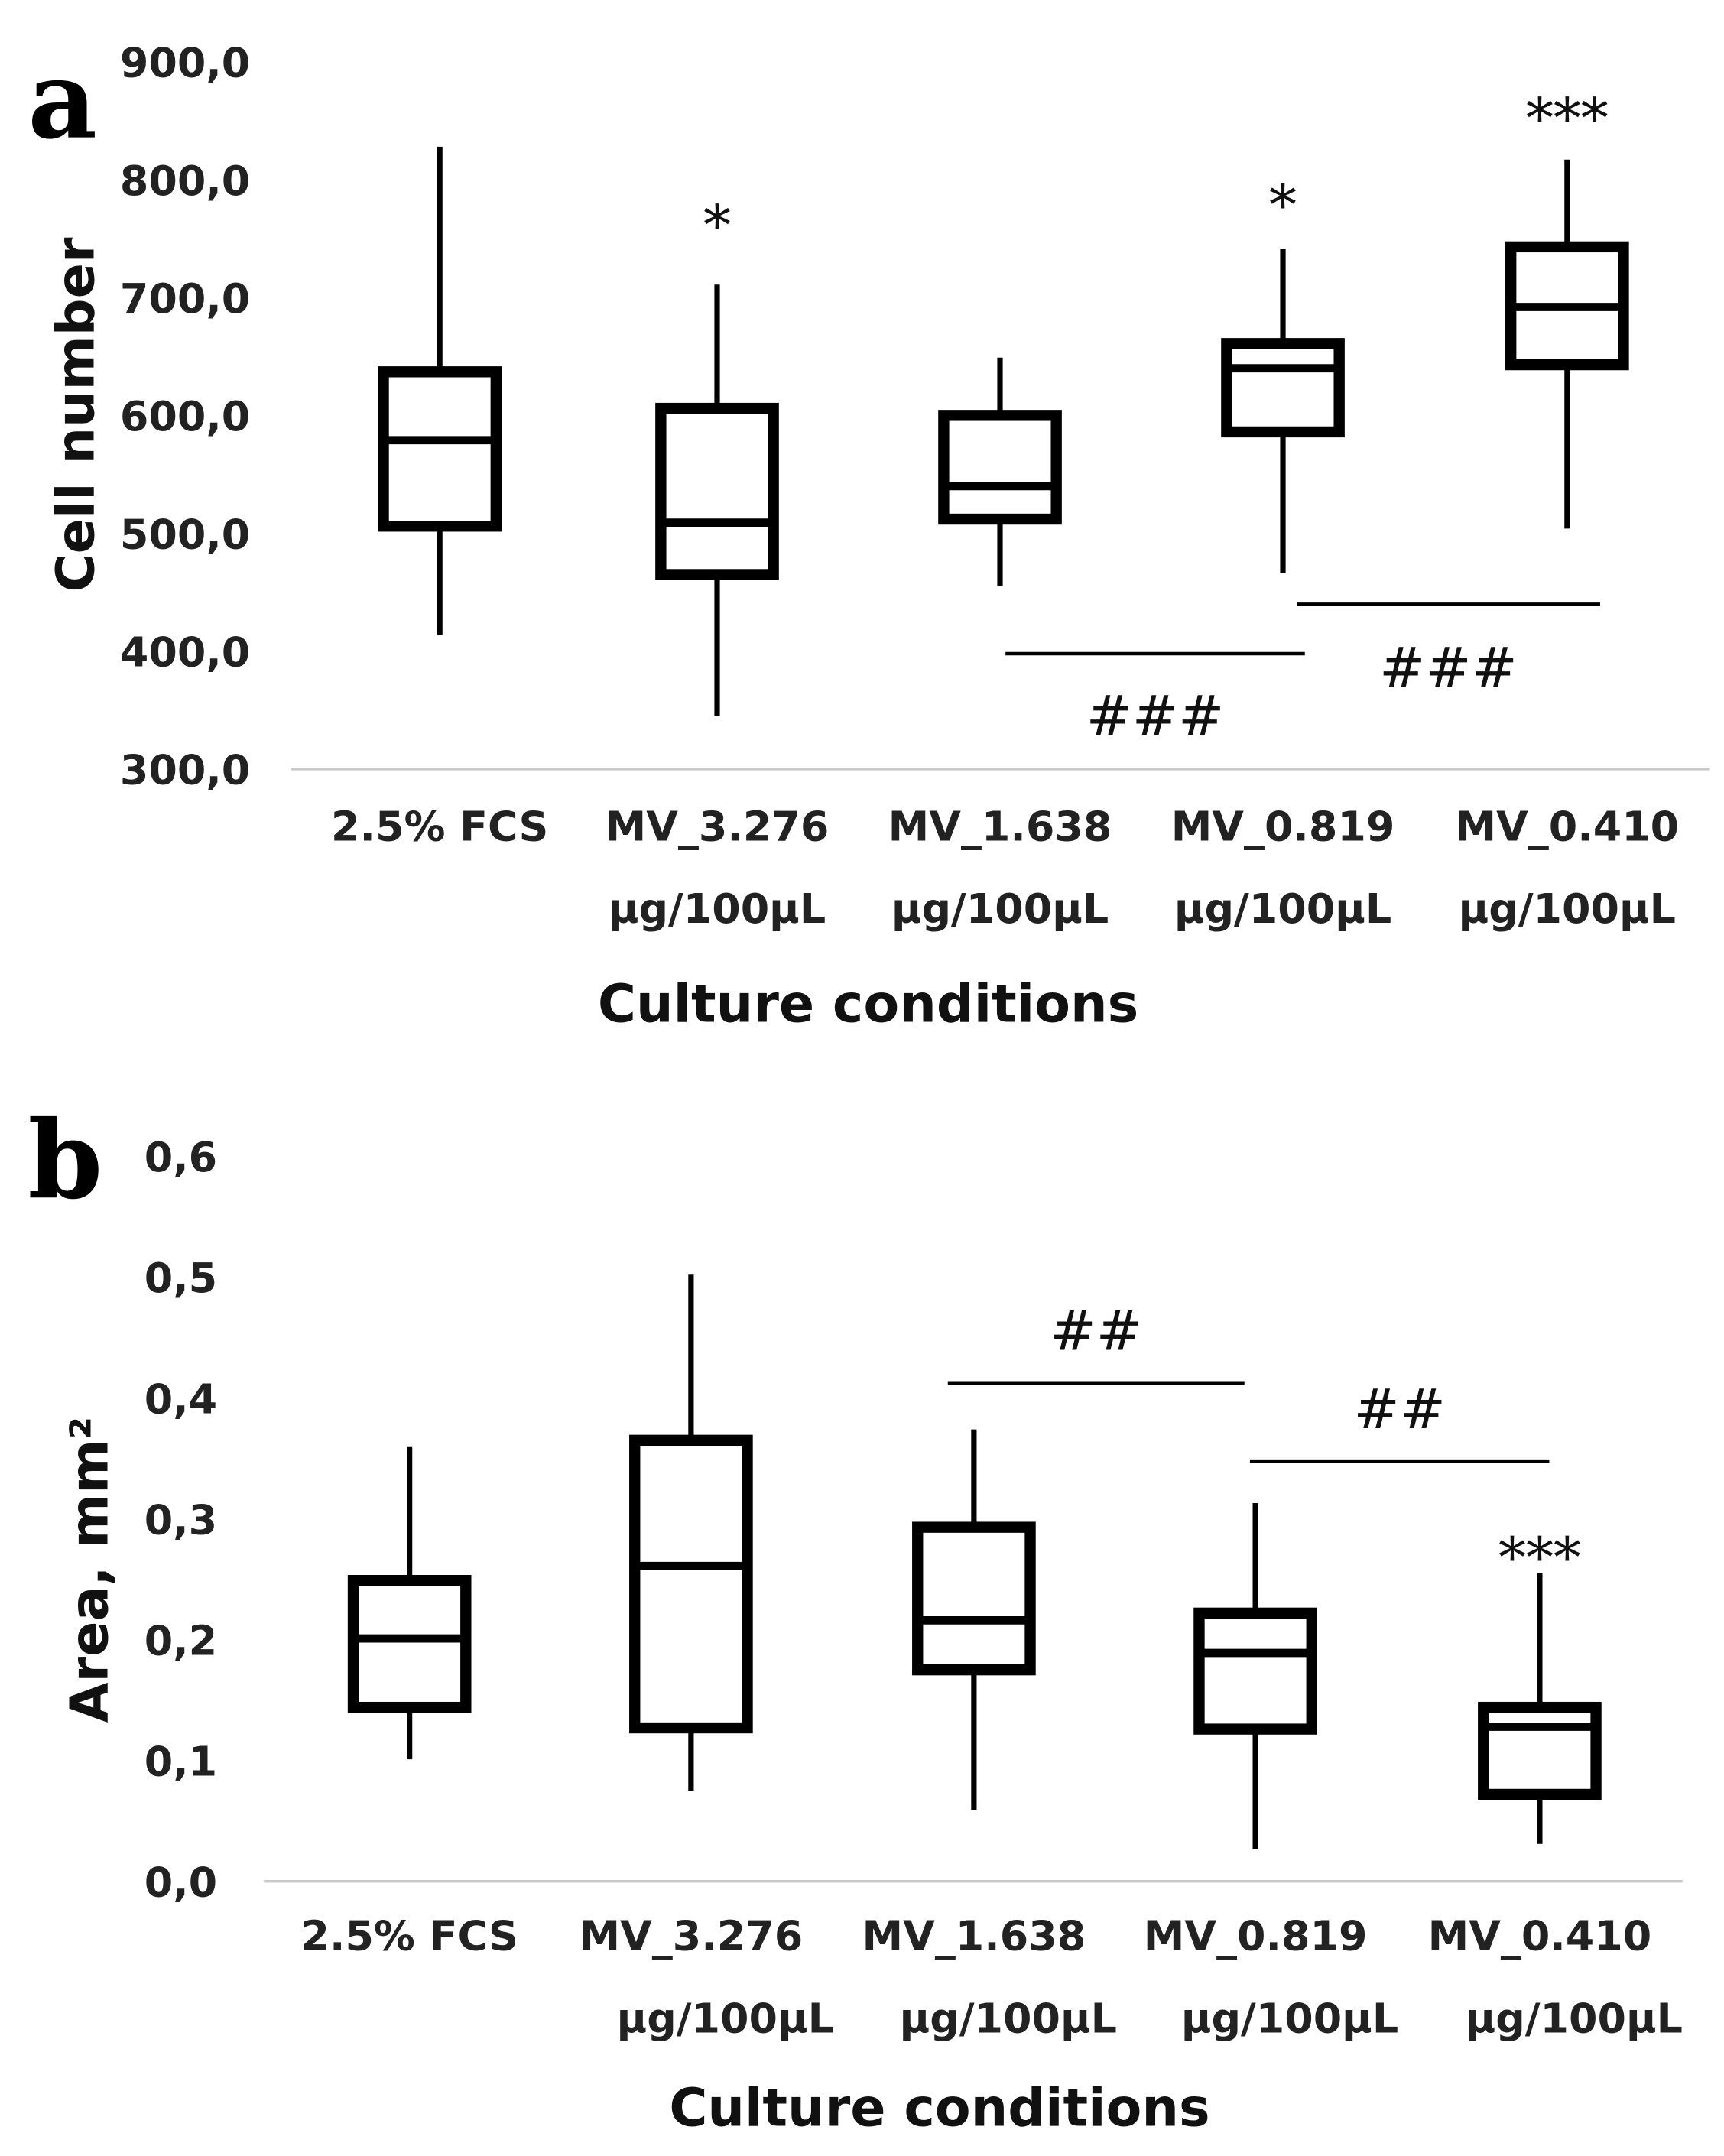  Describe the element at coordinates (180, 1278) in the screenshot. I see `y-tick-label: 0,5` at that location.